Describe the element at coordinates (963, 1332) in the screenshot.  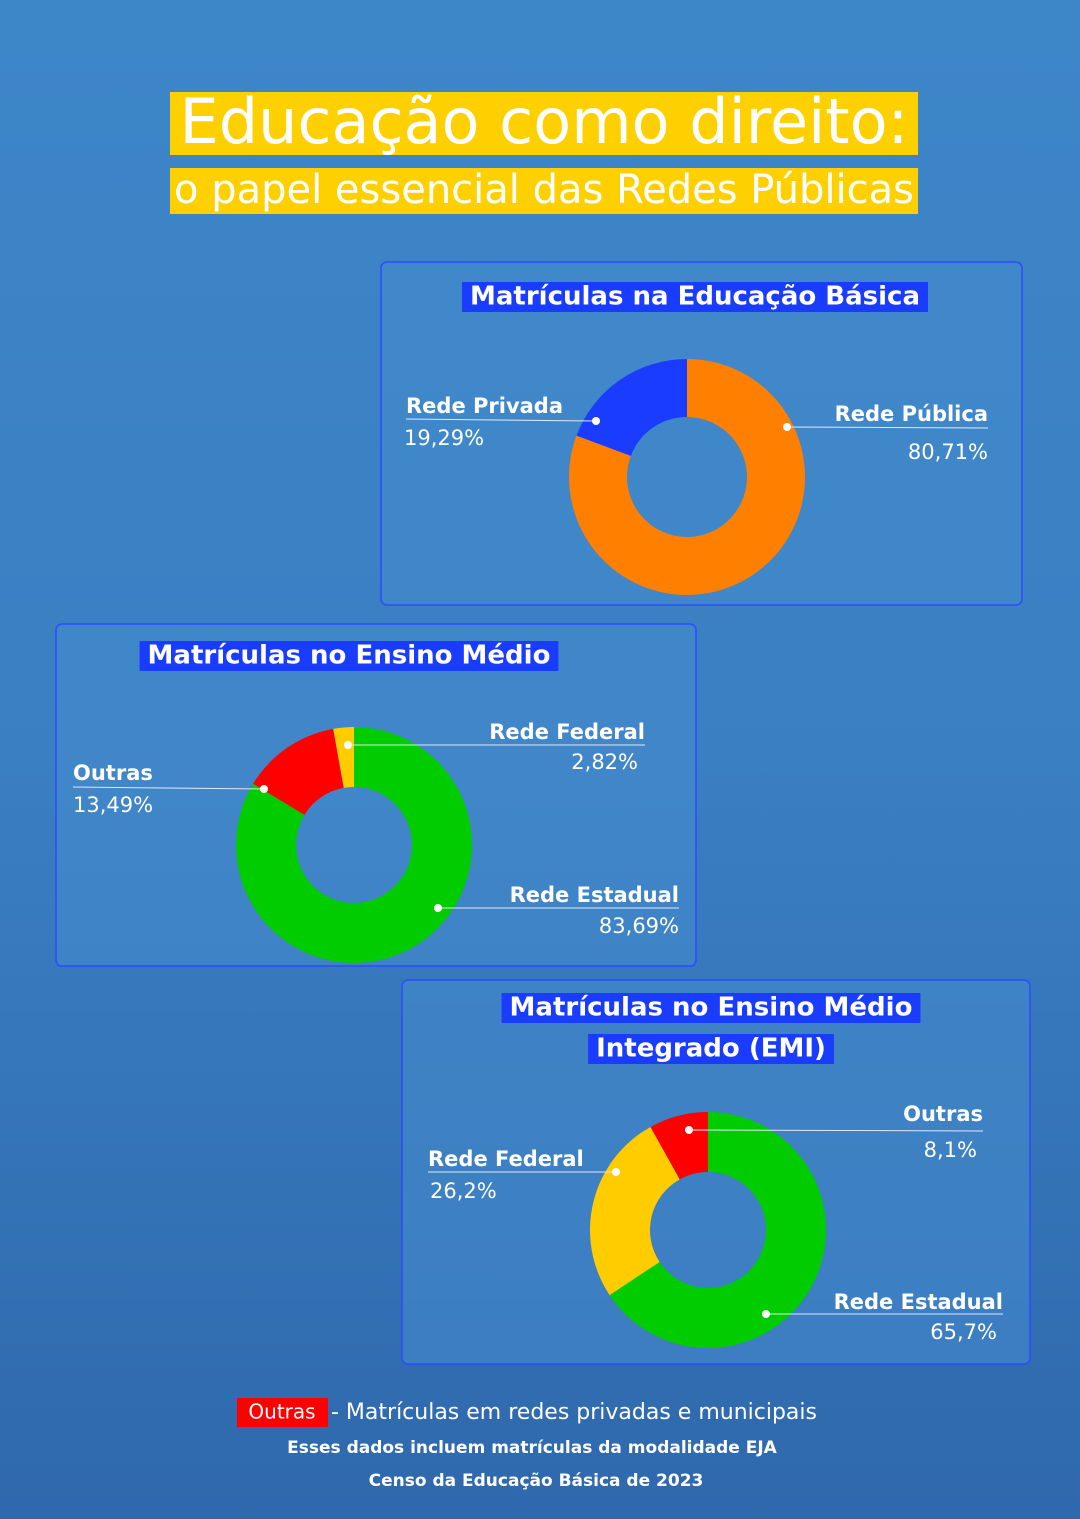
I see `slice-value-label: 65,7%` at that location.